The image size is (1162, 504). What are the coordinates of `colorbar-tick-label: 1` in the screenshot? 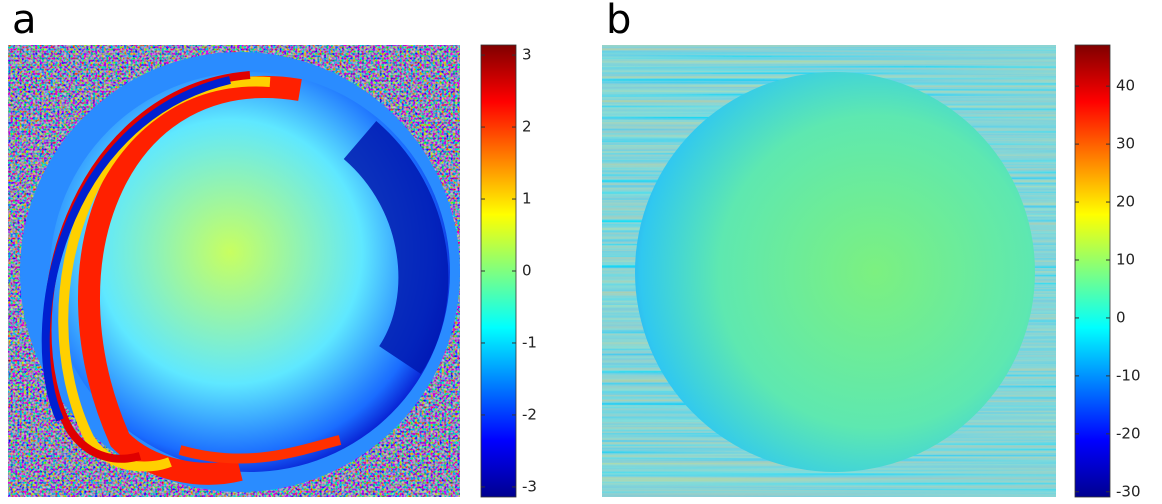 It's located at (527, 199).